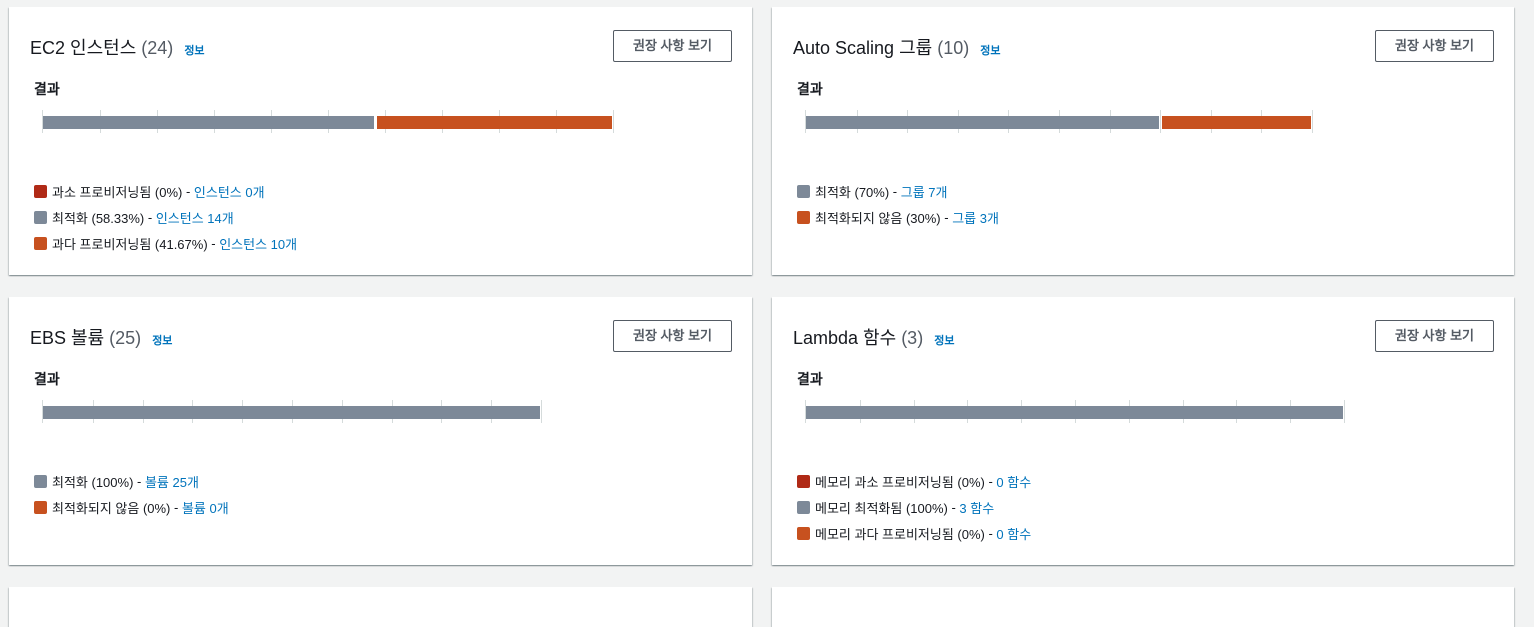 The image size is (1534, 627). Describe the element at coordinates (171, 482) in the screenshot. I see `legend-count-link: 볼륨 25개` at that location.